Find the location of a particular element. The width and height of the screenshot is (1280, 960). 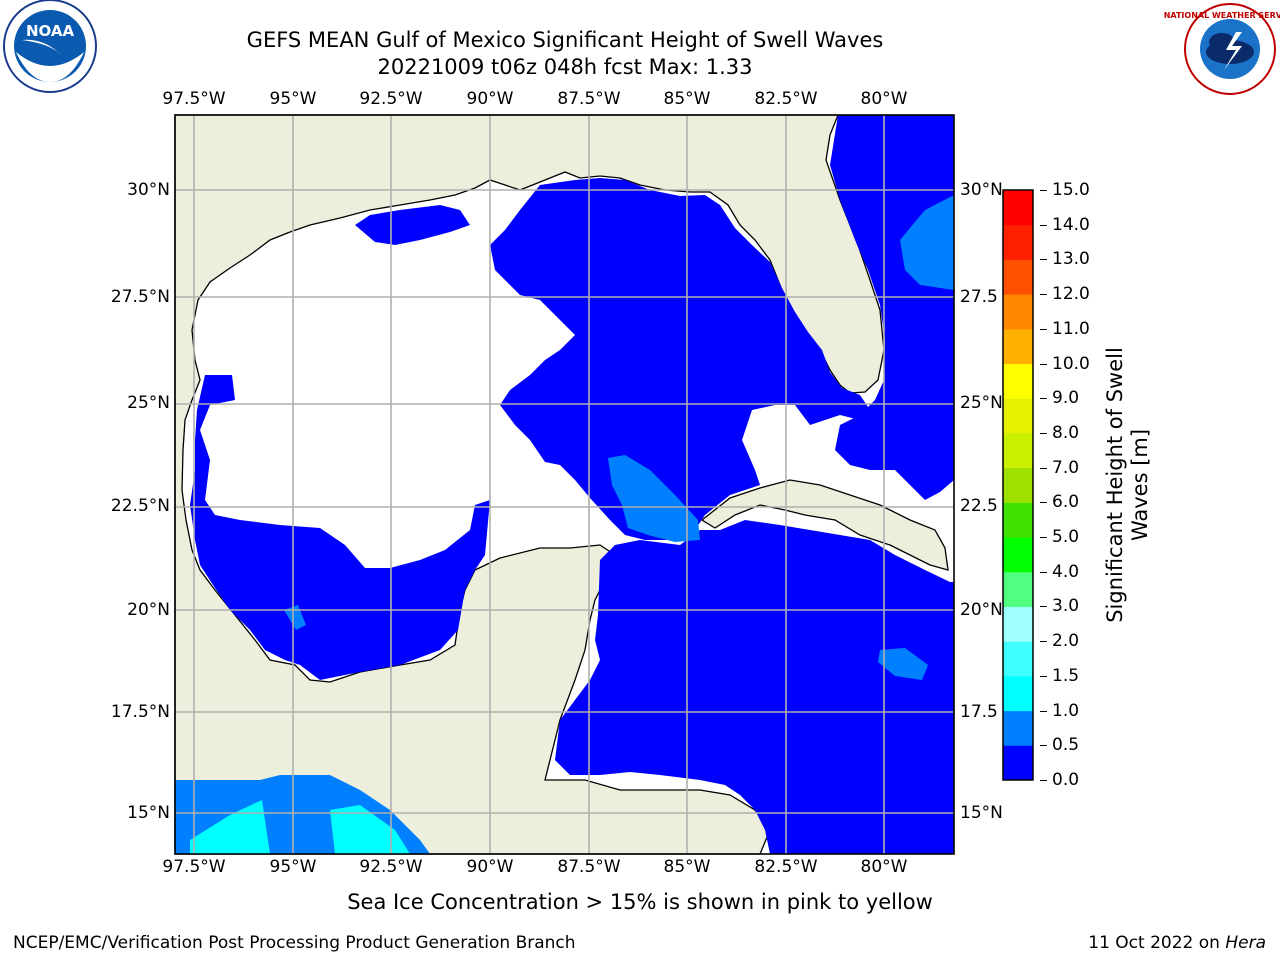

lat-label-right: 27.5 is located at coordinates (979, 297).